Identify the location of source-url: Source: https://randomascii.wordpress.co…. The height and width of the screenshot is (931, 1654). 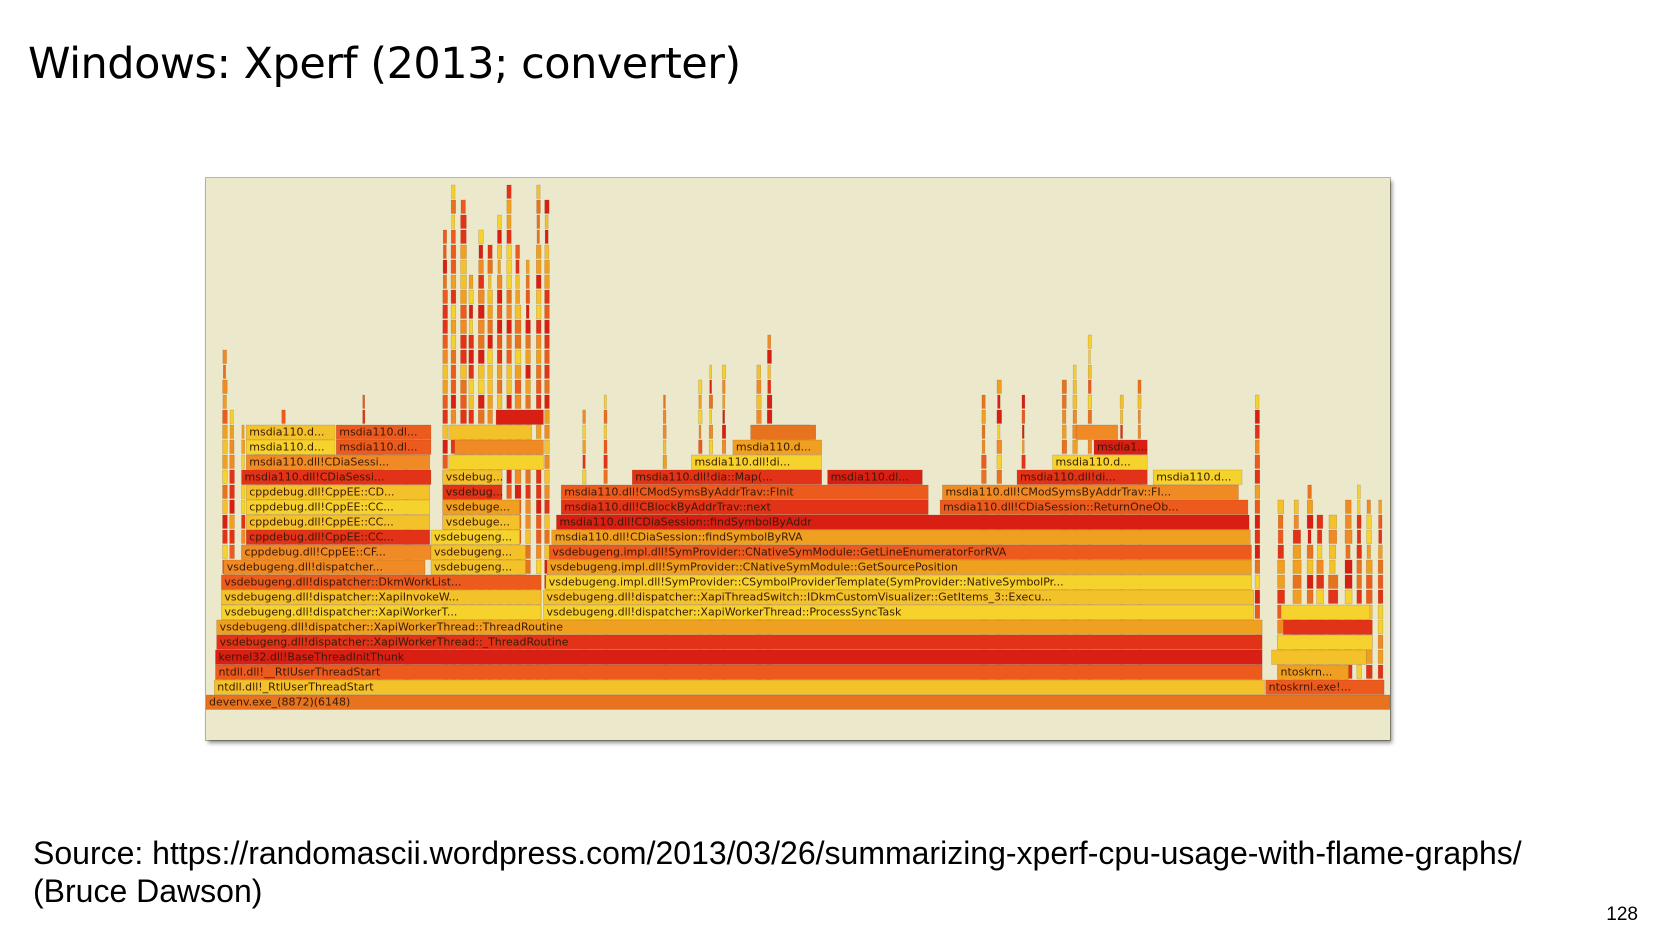
(777, 853).